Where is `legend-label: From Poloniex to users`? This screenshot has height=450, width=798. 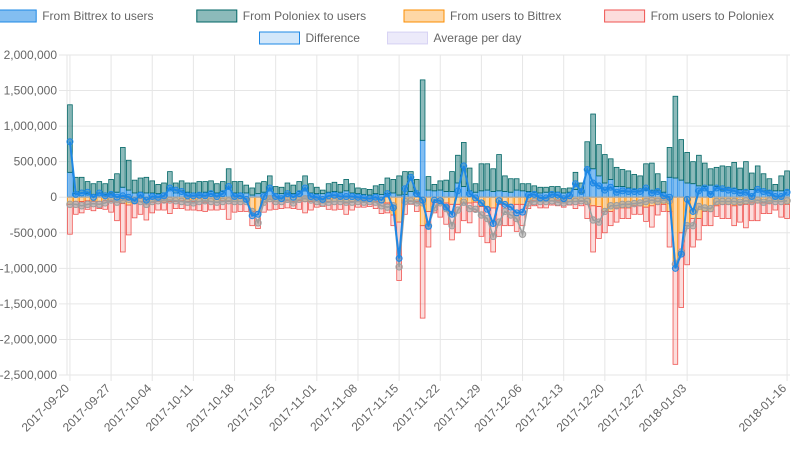 legend-label: From Poloniex to users is located at coordinates (304, 16).